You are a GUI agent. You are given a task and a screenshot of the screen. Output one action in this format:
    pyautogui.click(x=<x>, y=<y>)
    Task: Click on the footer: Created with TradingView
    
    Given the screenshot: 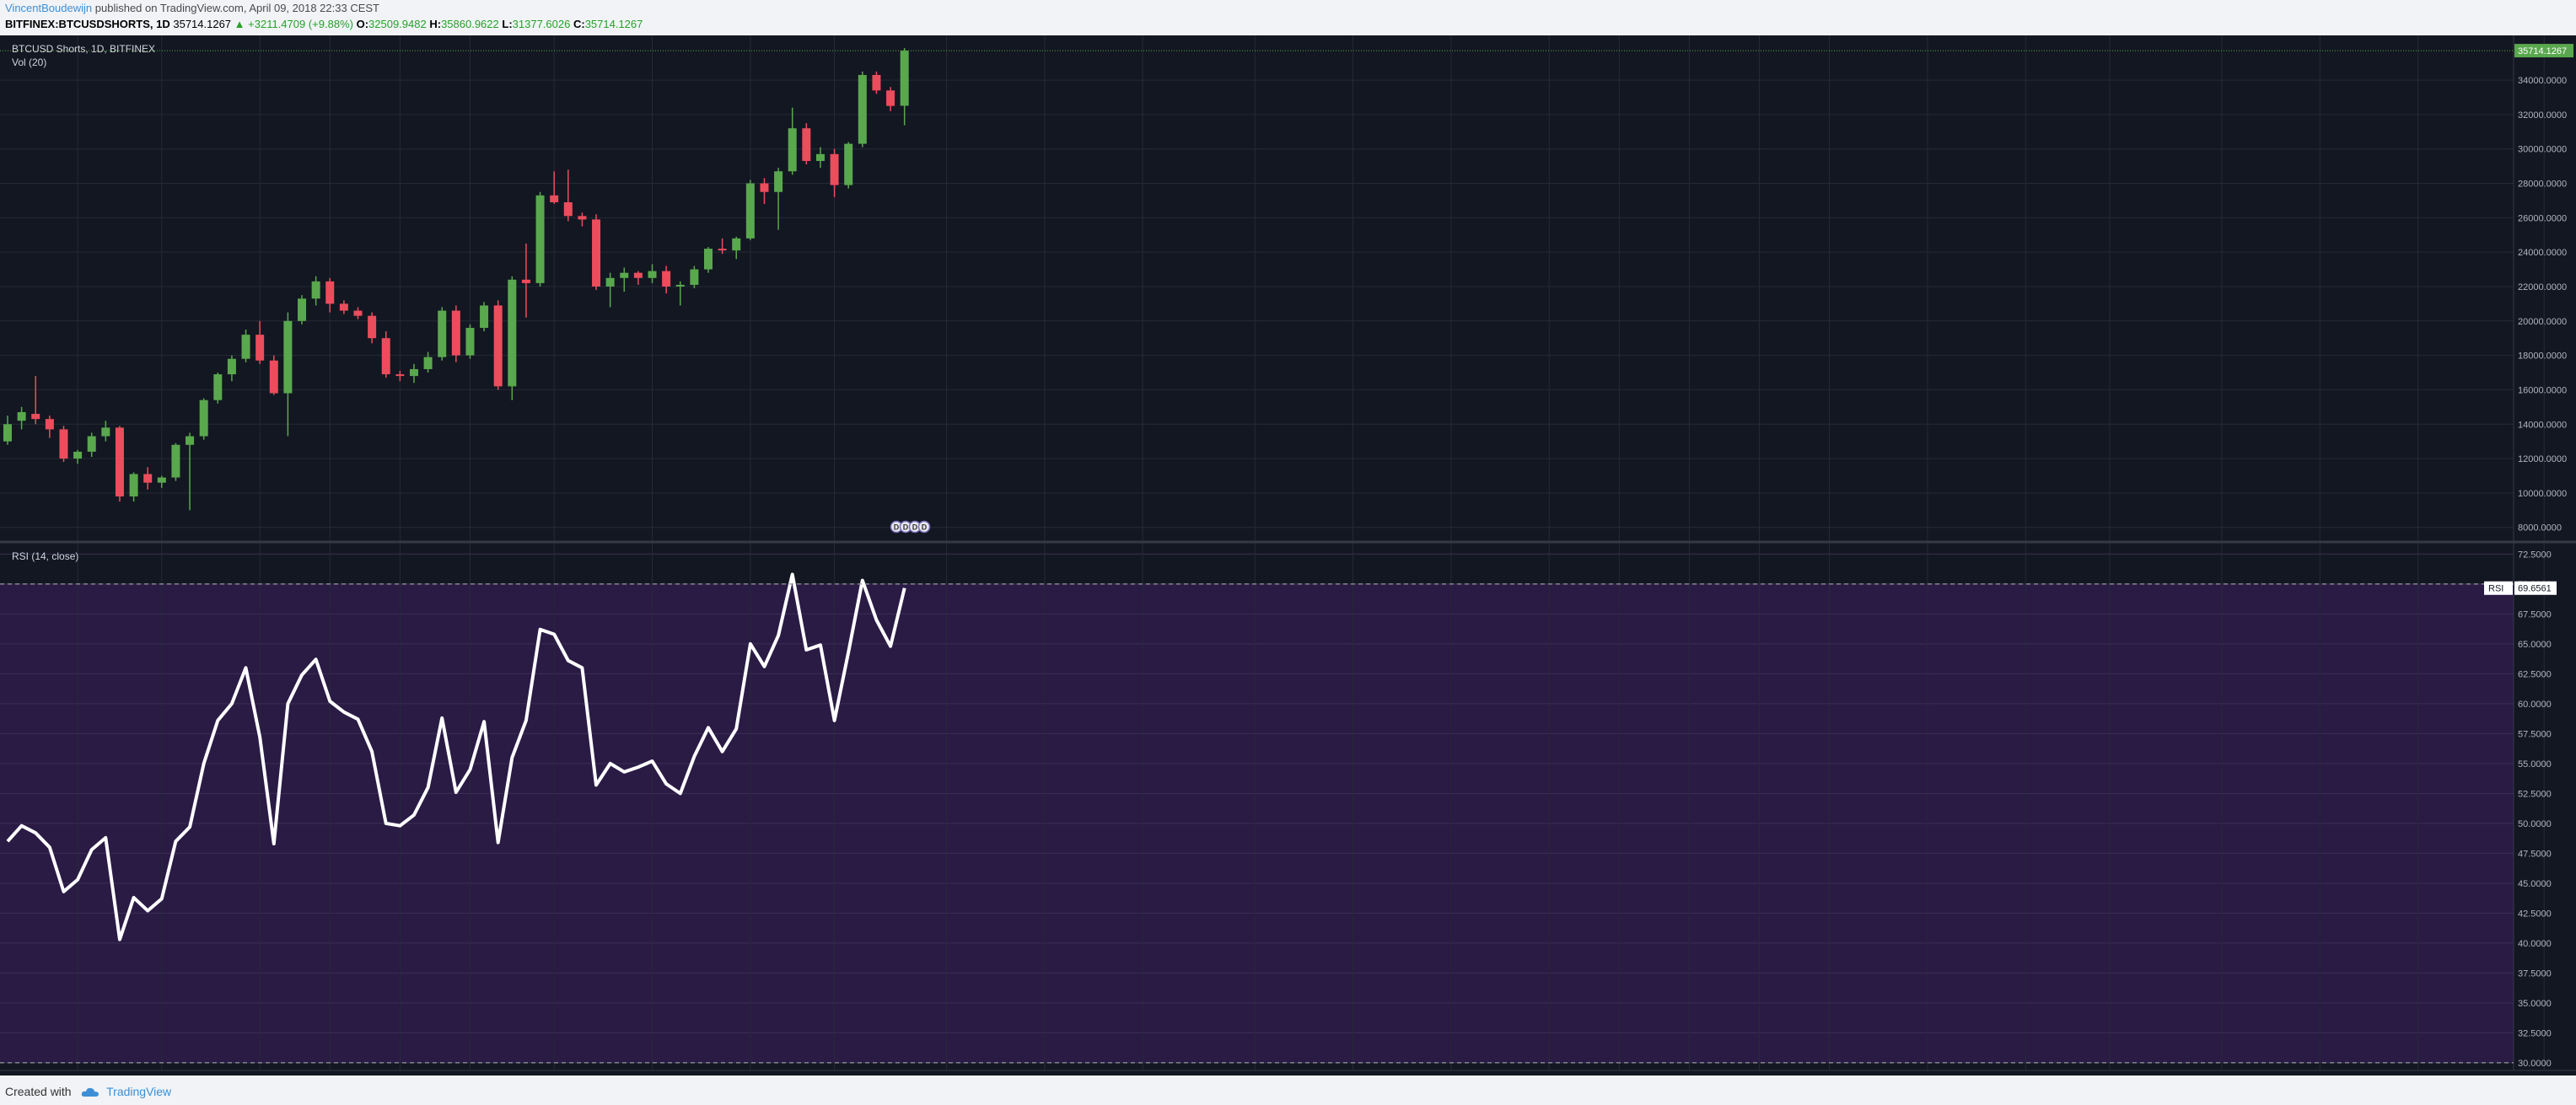 What is the action you would take?
    pyautogui.click(x=1288, y=1090)
    